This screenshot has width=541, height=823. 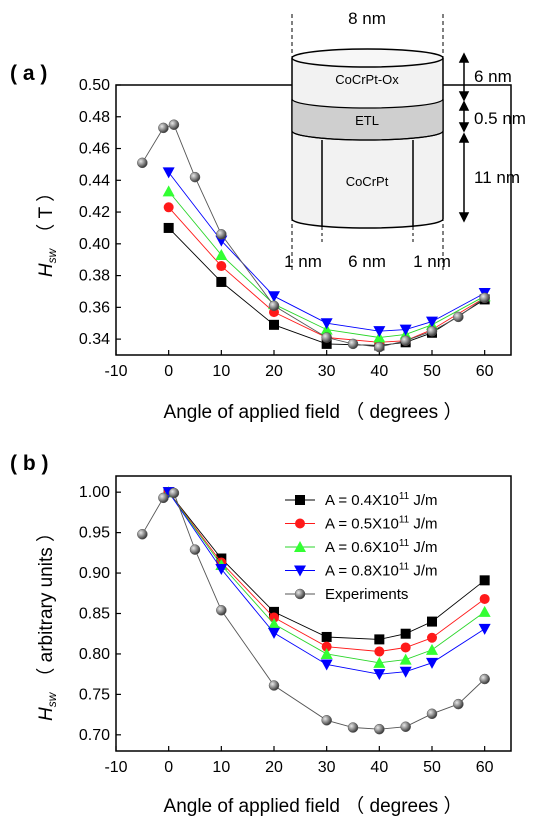 What do you see at coordinates (367, 261) in the screenshot?
I see `bottom-width-center: 6 nm` at bounding box center [367, 261].